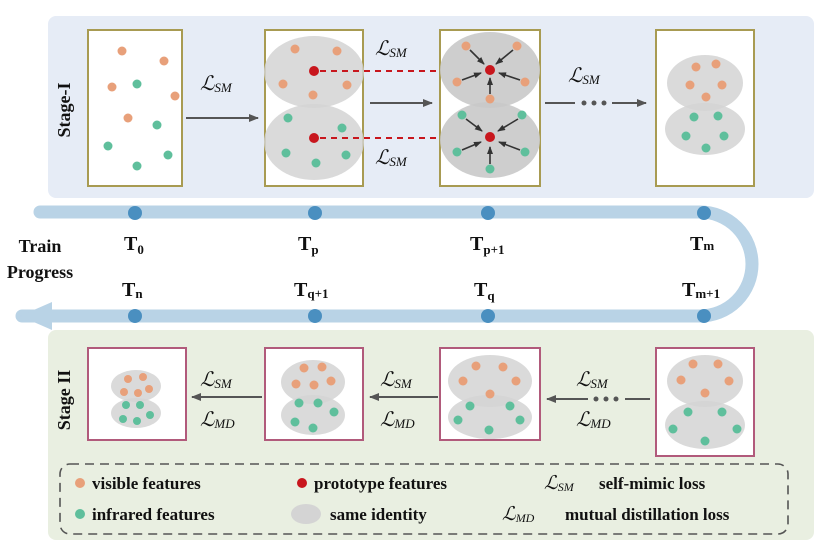  What do you see at coordinates (135, 316) in the screenshot?
I see `node-tn` at bounding box center [135, 316].